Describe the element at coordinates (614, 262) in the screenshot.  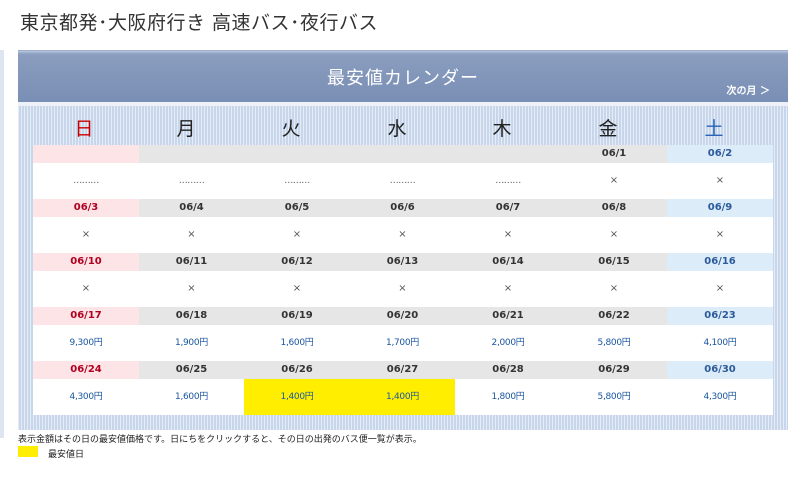
I see `day-date-label: 06/15` at that location.